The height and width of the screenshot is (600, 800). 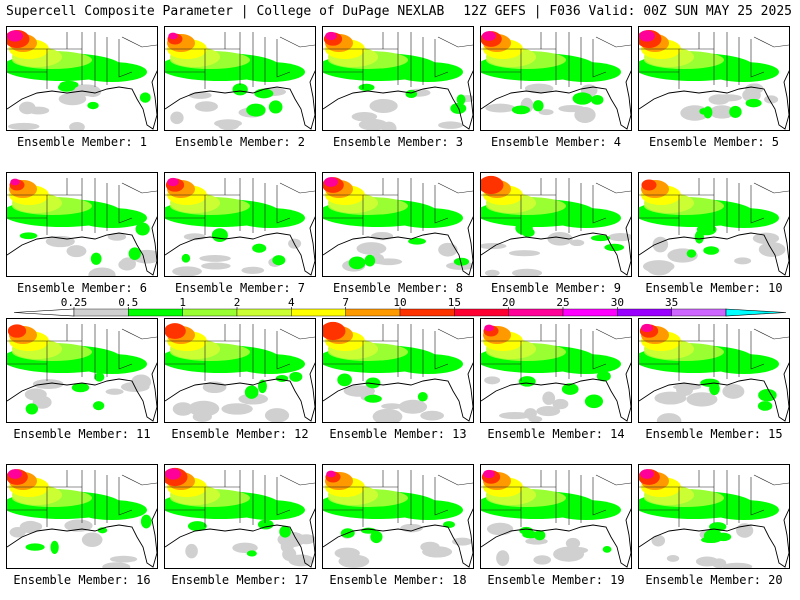 What do you see at coordinates (82, 580) in the screenshot?
I see `ensemble-member-label: Ensemble Member: 16` at bounding box center [82, 580].